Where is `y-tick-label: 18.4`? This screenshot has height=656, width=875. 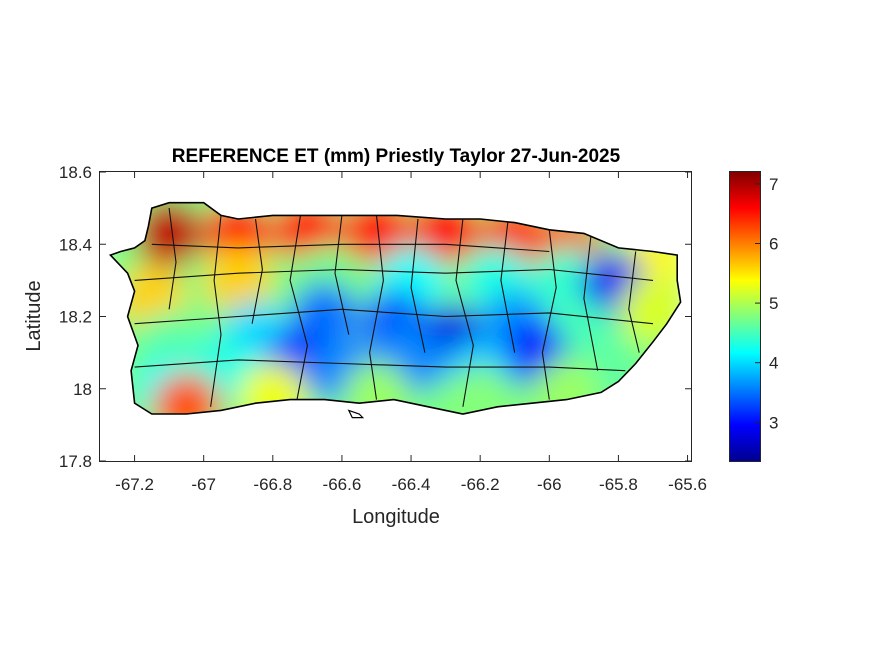 y-tick-label: 18.4 is located at coordinates (75, 244).